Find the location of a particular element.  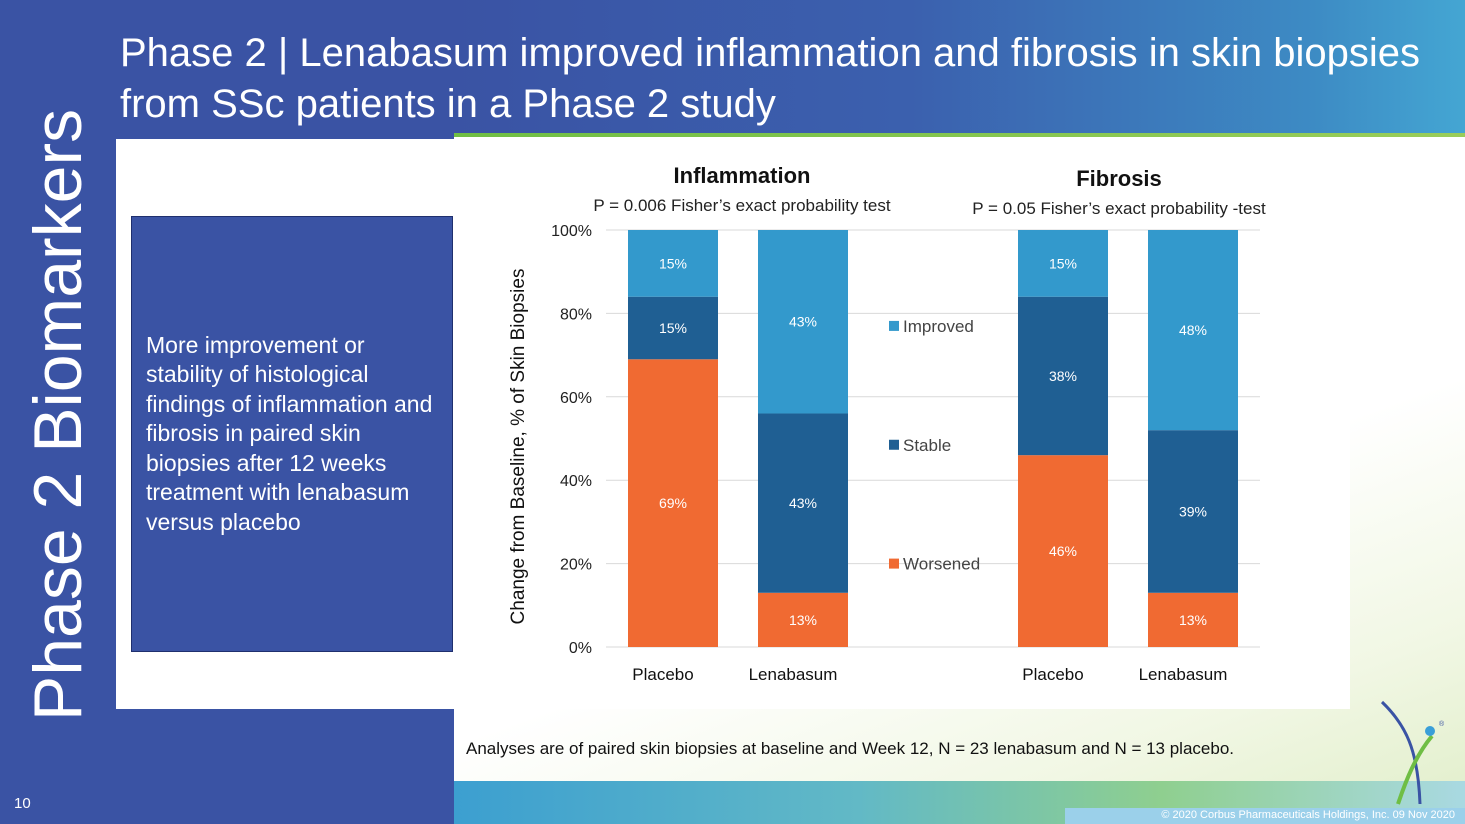

data-label: 69% is located at coordinates (673, 503).